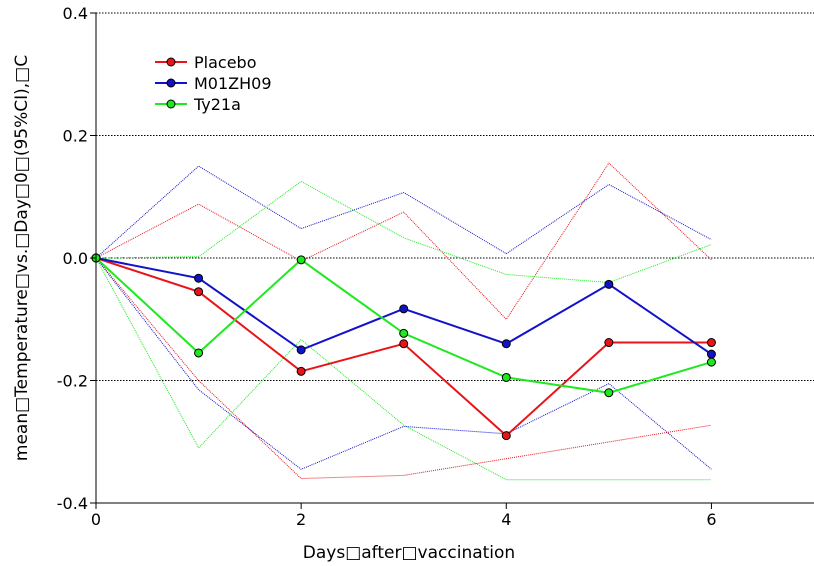  Describe the element at coordinates (171, 62) in the screenshot. I see `placebo-legend-marker` at that location.